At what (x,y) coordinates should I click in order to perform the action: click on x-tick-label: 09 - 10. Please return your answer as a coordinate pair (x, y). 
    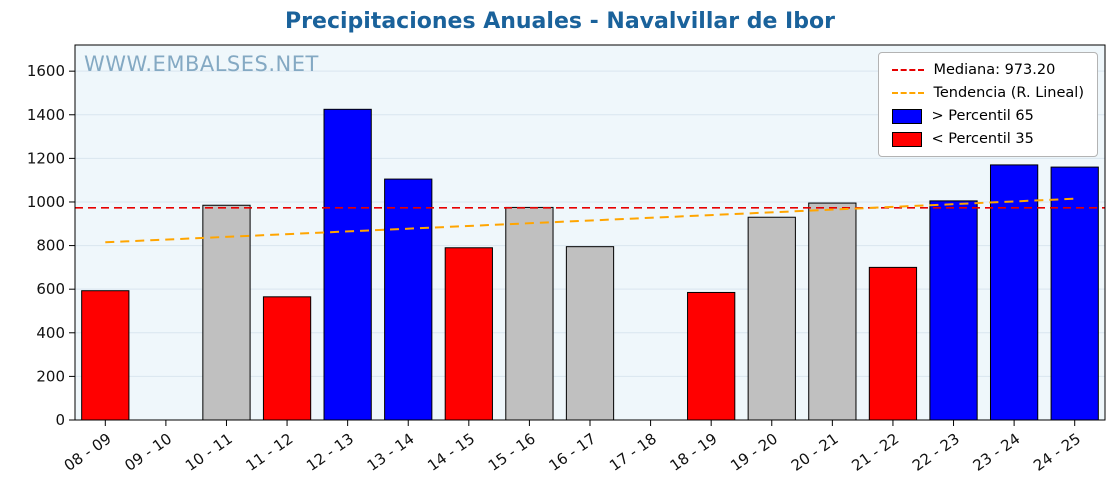
    Looking at the image, I should click on (148, 452).